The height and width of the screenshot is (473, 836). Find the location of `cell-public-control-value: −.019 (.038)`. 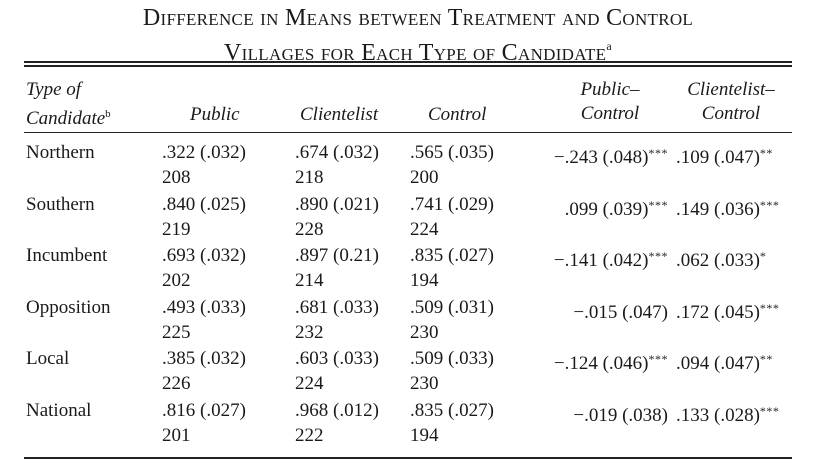

cell-public-control-value: −.019 (.038) is located at coordinates (620, 415).